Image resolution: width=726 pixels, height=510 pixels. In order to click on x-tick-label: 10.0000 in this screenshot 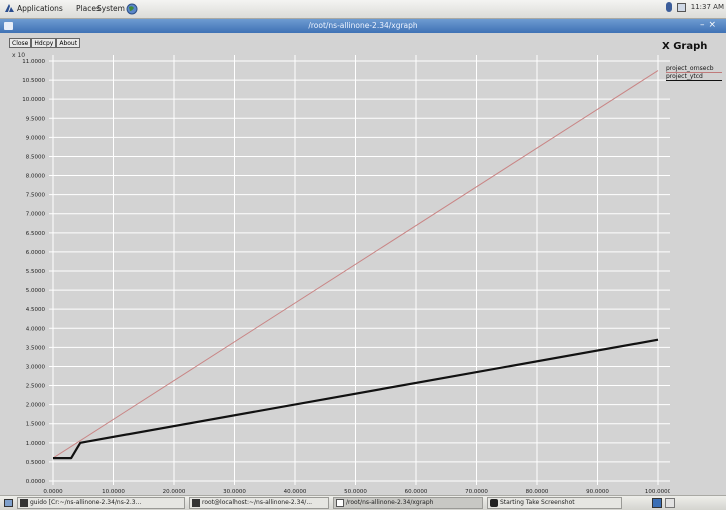, I will do `click(113, 492)`.